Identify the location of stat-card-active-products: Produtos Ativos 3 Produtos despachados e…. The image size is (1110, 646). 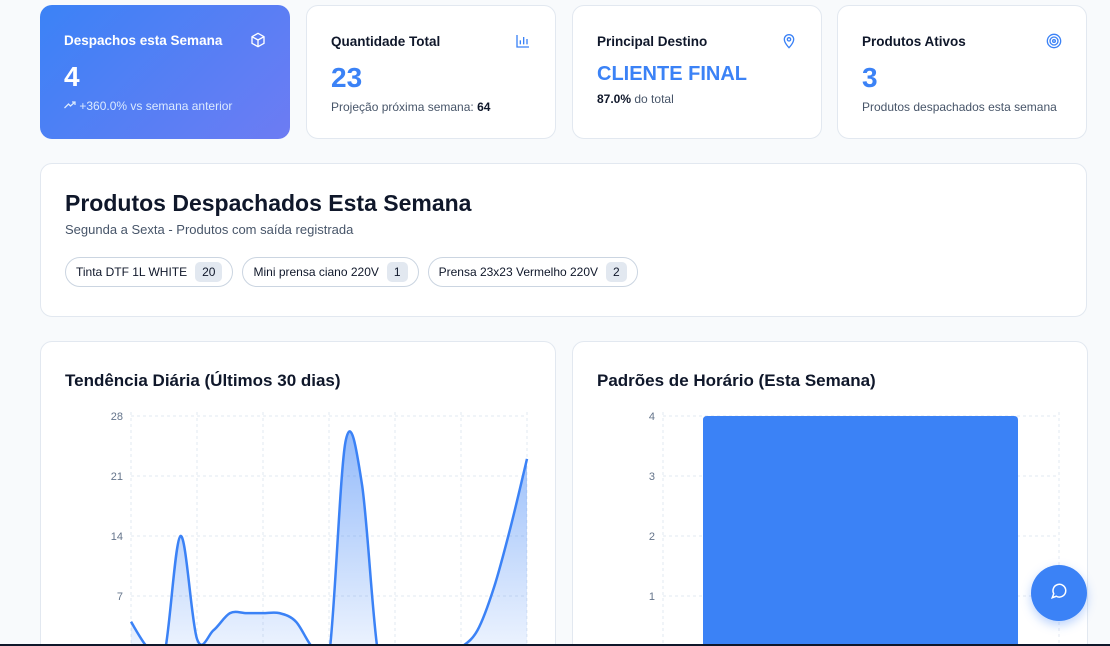
(962, 72).